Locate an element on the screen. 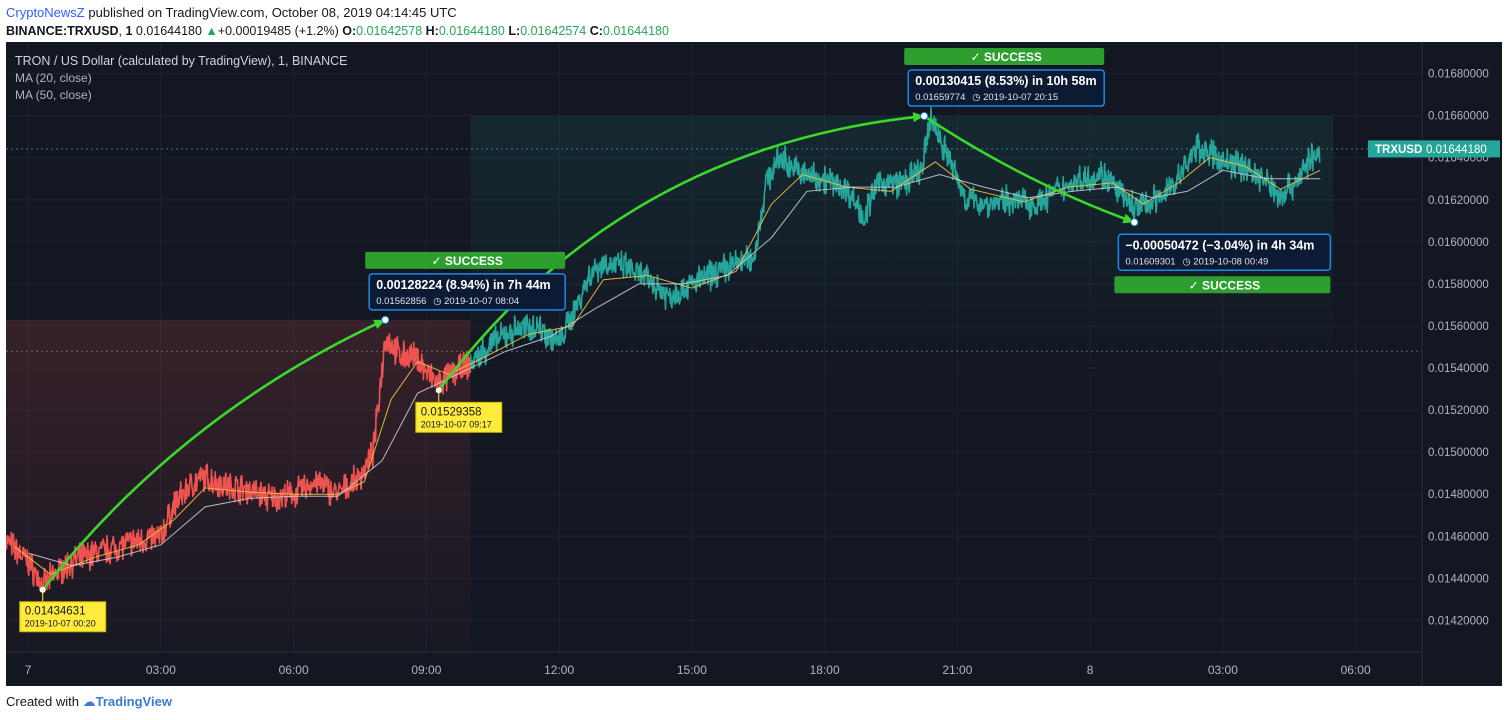  y-tick-label: 0.01560000 is located at coordinates (1458, 327).